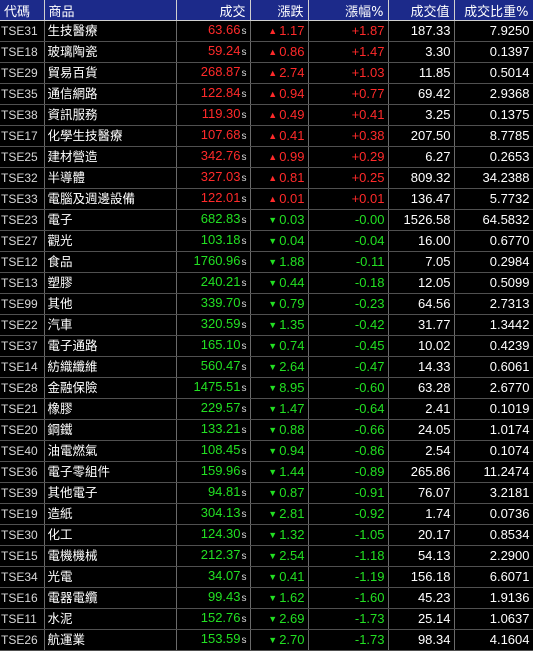 The height and width of the screenshot is (651, 533). I want to click on table-row: TSE14 紡織纖維 560.47s ▼ 2.64 -0.47 14.33 0.6061, so click(266, 367).